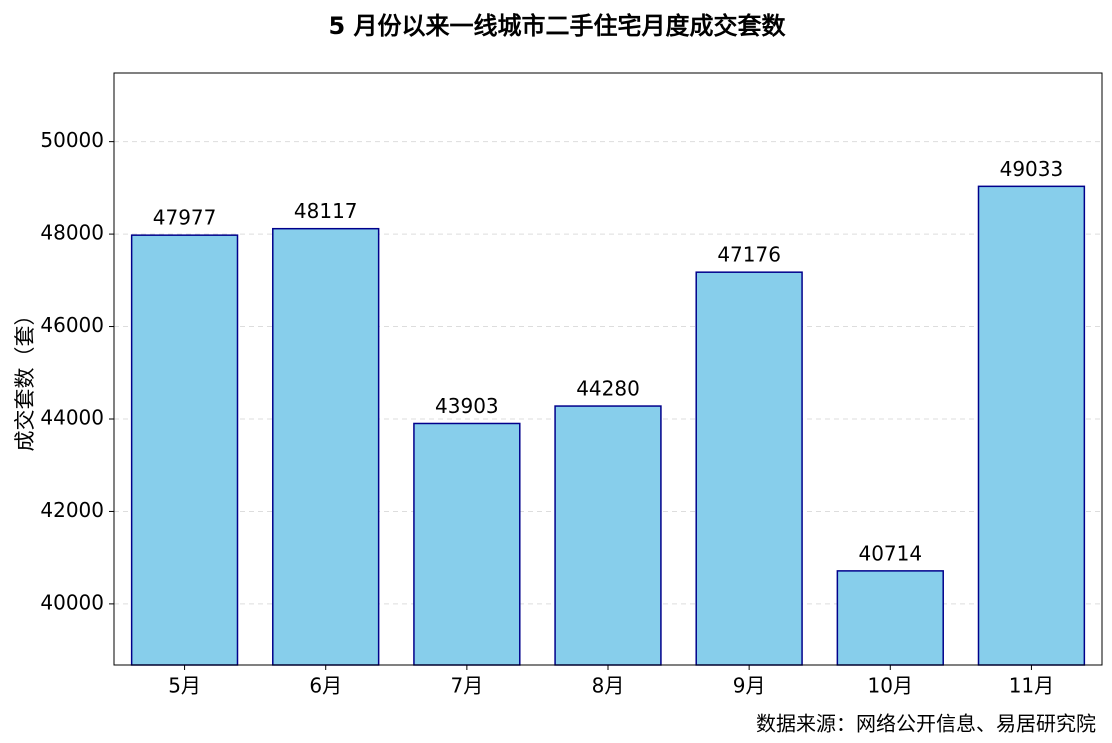  I want to click on x-tick-label: 9月, so click(749, 686).